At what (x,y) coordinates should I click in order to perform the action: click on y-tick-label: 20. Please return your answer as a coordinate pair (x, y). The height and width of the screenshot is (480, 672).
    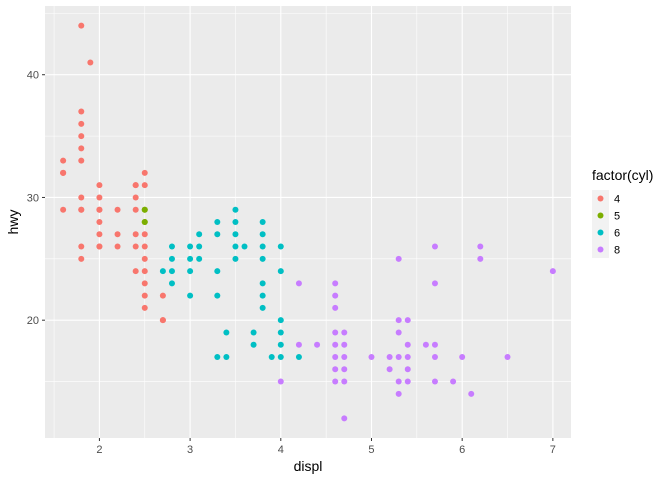
    Looking at the image, I should click on (33, 321).